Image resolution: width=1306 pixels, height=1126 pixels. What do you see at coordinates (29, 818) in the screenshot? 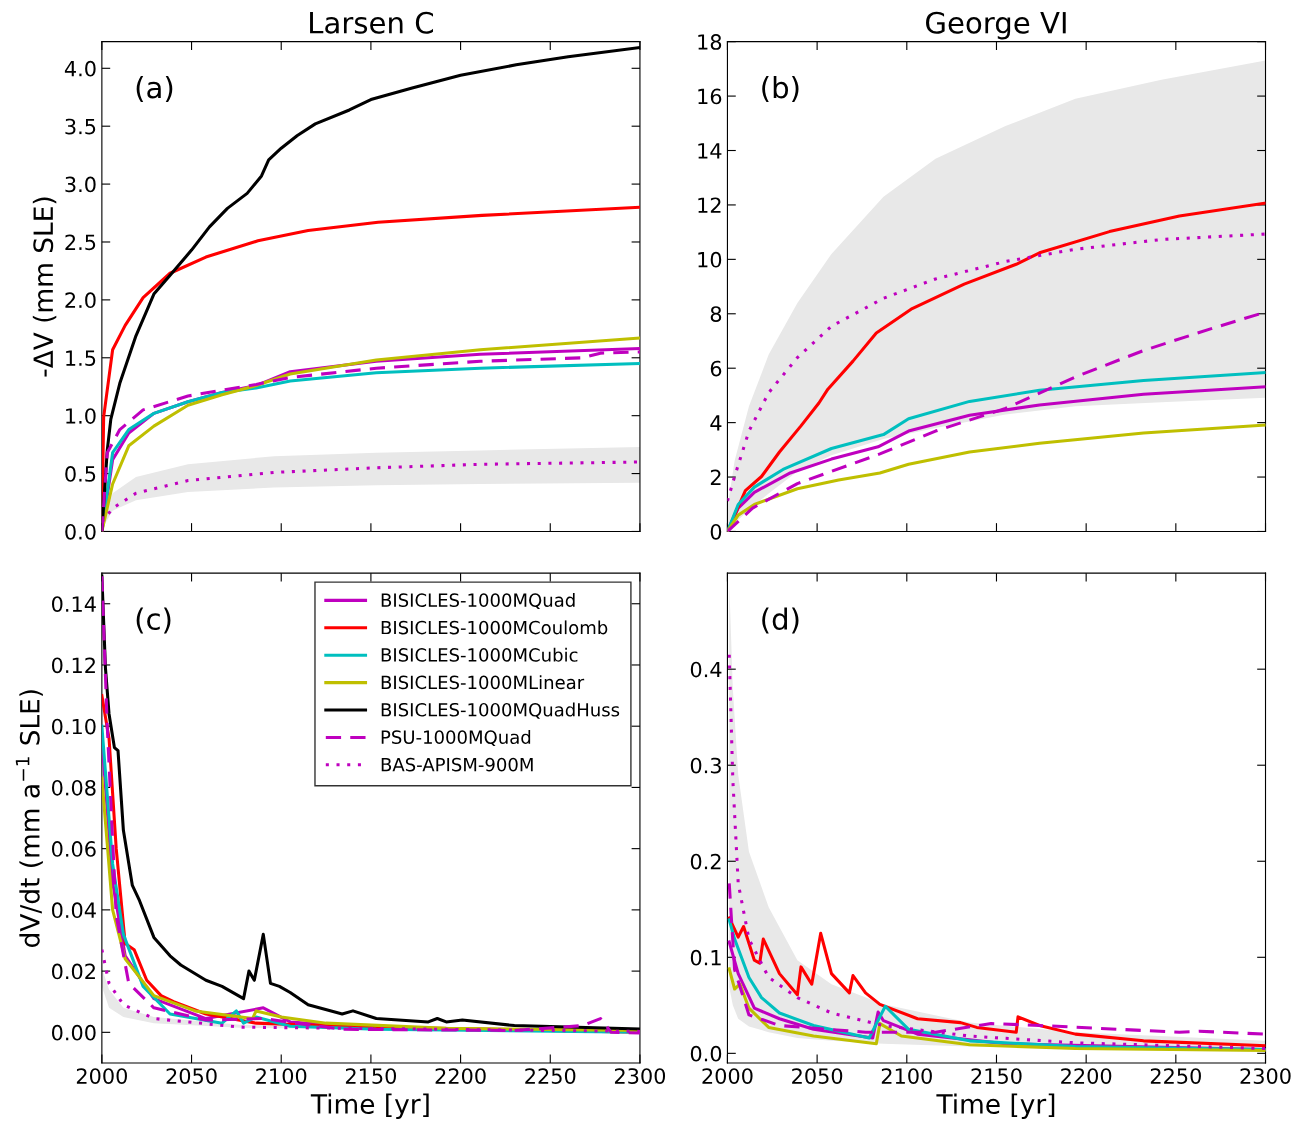
I see `y-axis-title: dV/dt (mm a$^{−1}$ SLE)` at bounding box center [29, 818].